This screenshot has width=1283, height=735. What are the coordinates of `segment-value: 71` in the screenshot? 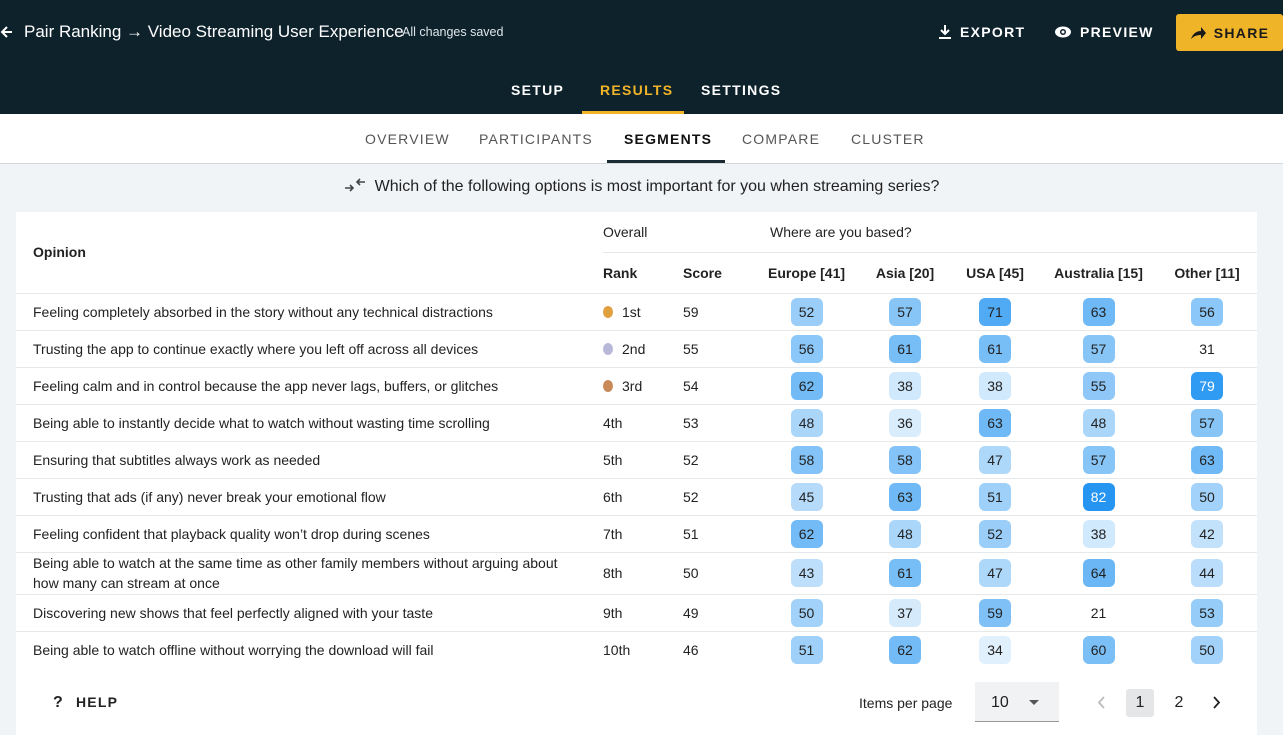 It's located at (995, 311).